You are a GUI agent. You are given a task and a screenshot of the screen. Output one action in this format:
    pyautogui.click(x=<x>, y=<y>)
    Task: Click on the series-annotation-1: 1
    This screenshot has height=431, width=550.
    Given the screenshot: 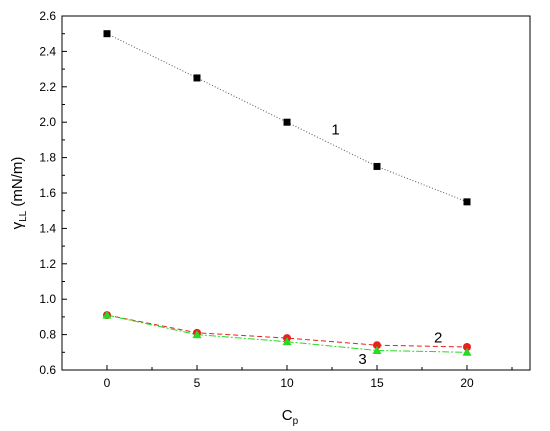 What is the action you would take?
    pyautogui.click(x=335, y=130)
    